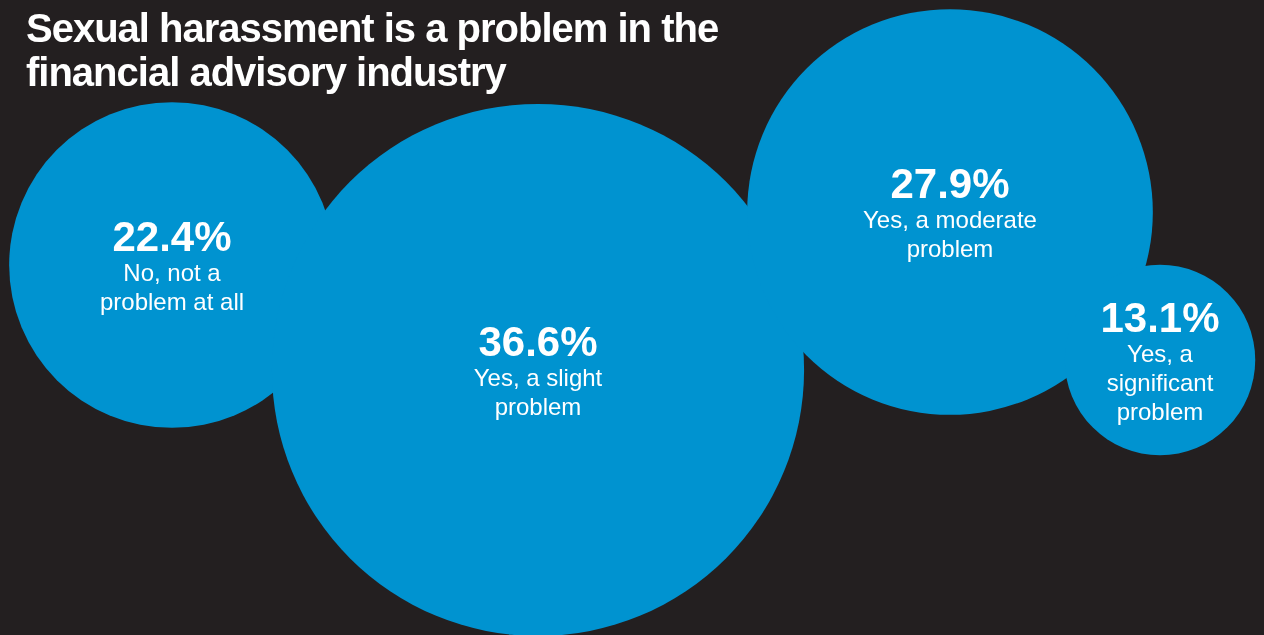  What do you see at coordinates (1160, 382) in the screenshot?
I see `category-label: Yes, a significant problem` at bounding box center [1160, 382].